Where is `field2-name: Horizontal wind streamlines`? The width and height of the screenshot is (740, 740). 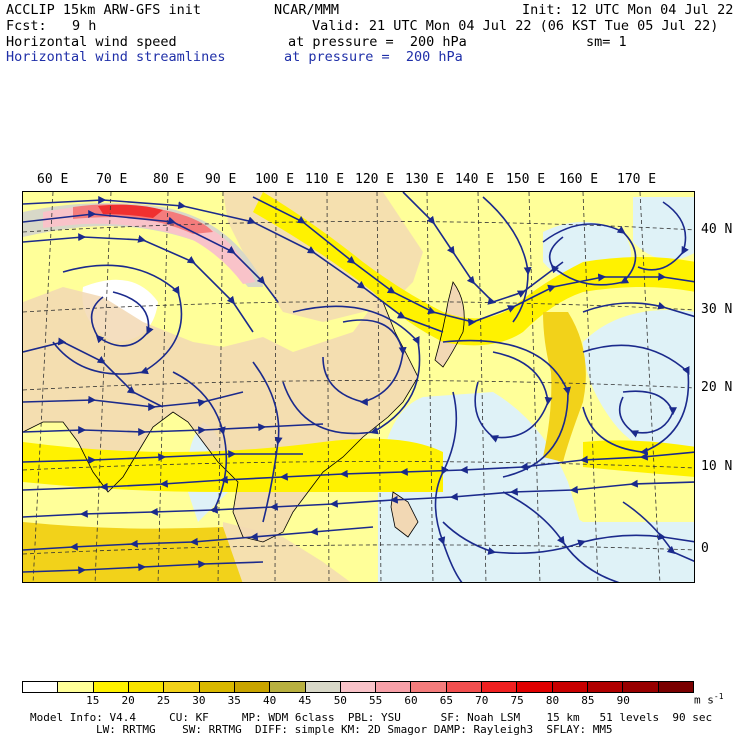
field2-name: Horizontal wind streamlines is located at coordinates (116, 57).